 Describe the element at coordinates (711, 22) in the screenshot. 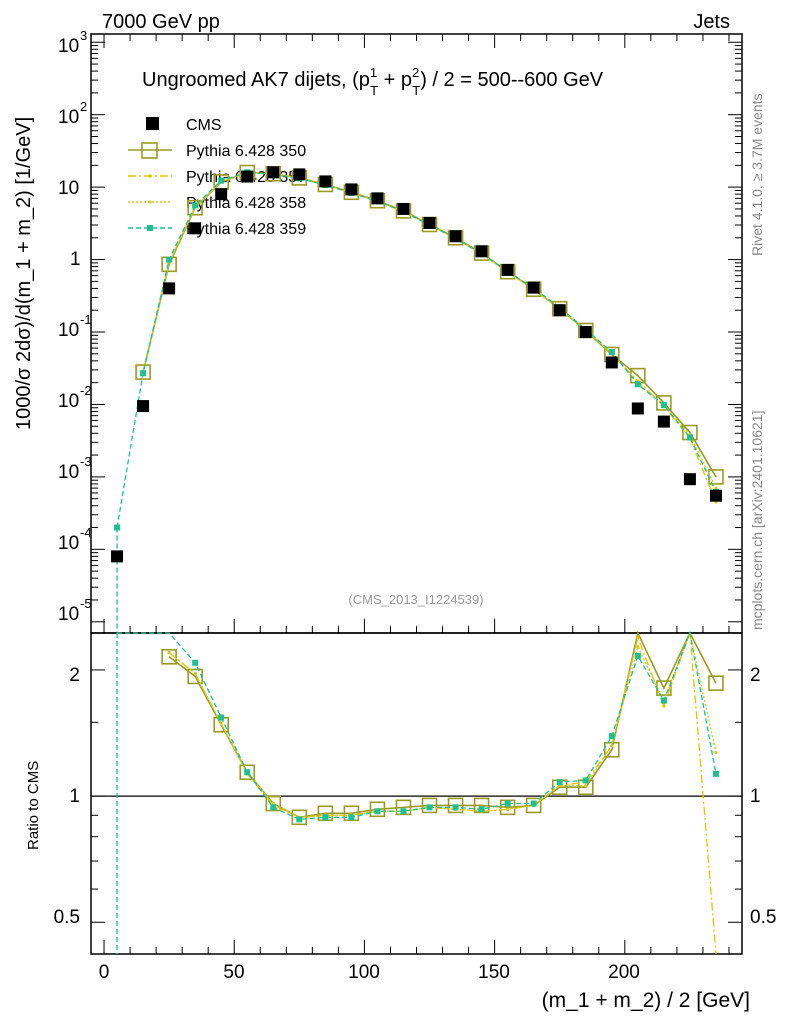

I see `header-right: Jets` at that location.